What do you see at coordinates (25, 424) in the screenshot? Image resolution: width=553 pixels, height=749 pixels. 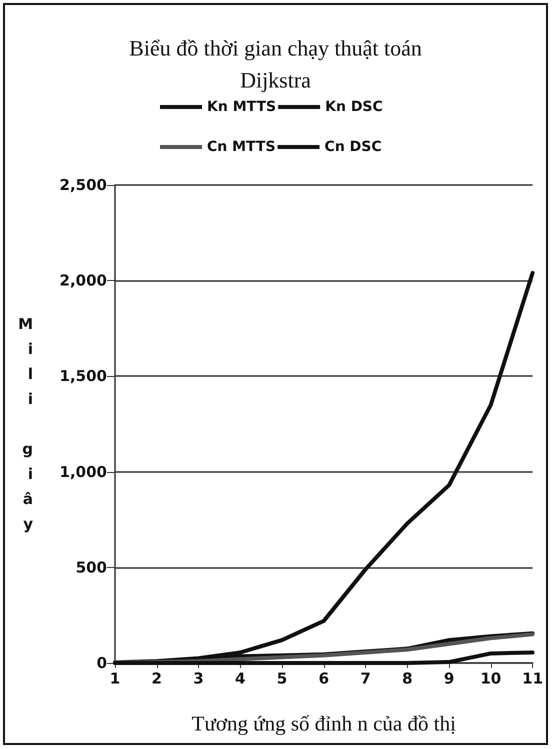 I see `text: Mili giây` at bounding box center [25, 424].